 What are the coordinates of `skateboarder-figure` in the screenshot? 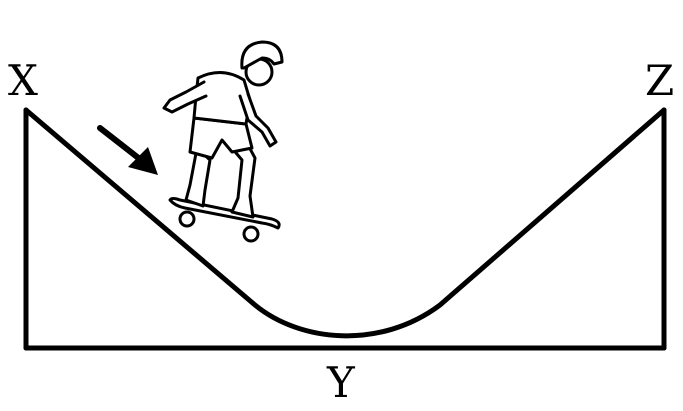 It's located at (223, 141).